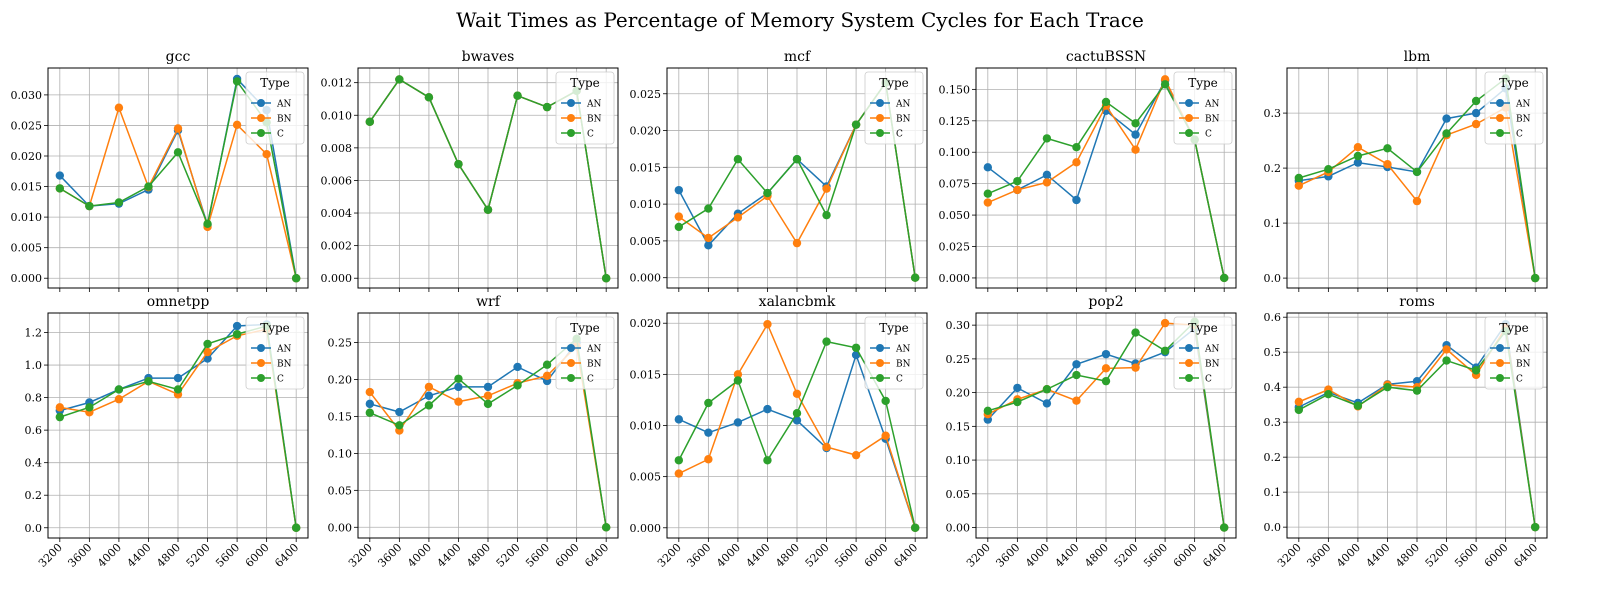 The height and width of the screenshot is (600, 1600). I want to click on subplot-title: omnetpp, so click(178, 302).